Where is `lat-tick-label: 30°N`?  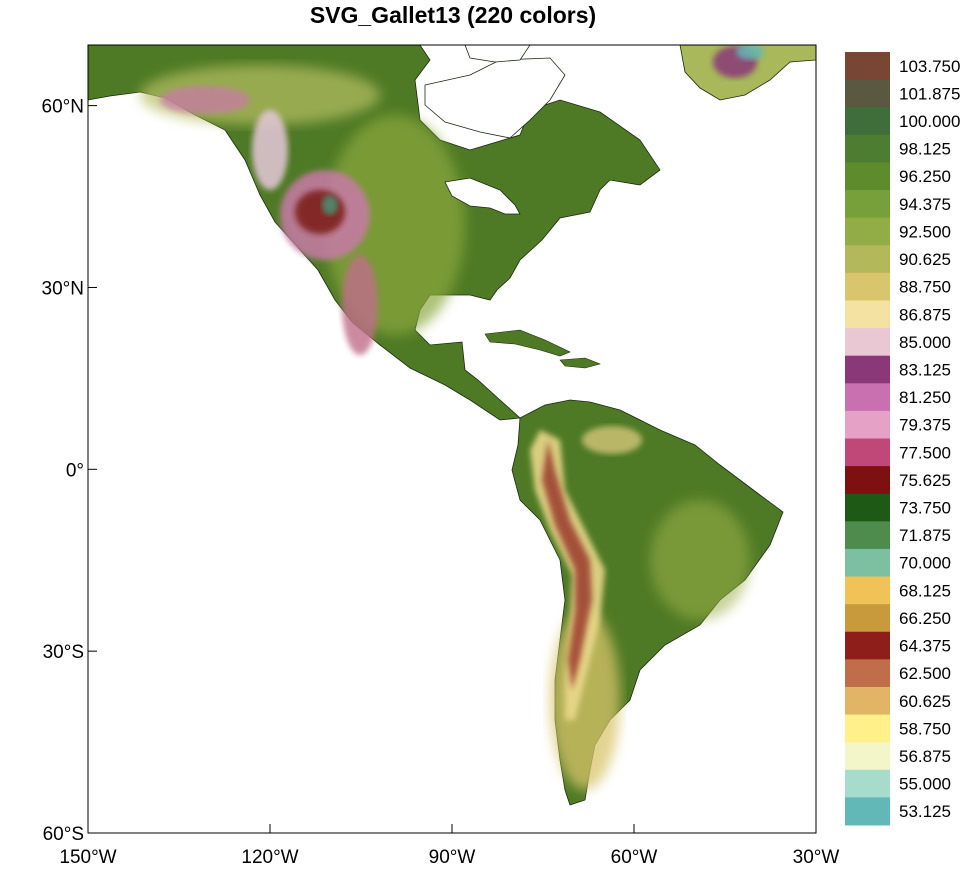
lat-tick-label: 30°N is located at coordinates (63, 288).